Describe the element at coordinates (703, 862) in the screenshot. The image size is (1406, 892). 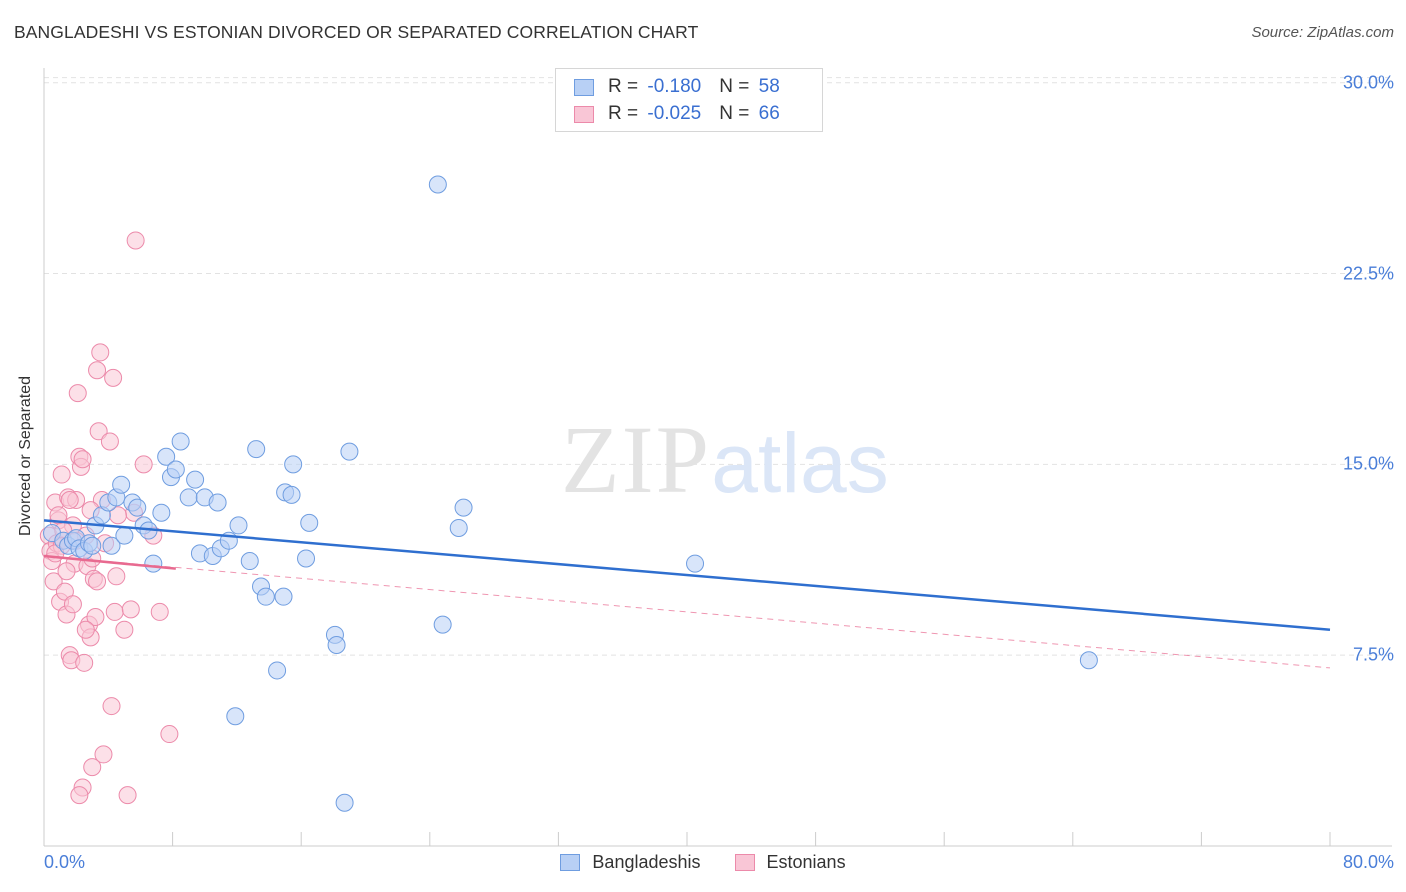
I see `series-legend: Bangladeshis Estonians` at that location.